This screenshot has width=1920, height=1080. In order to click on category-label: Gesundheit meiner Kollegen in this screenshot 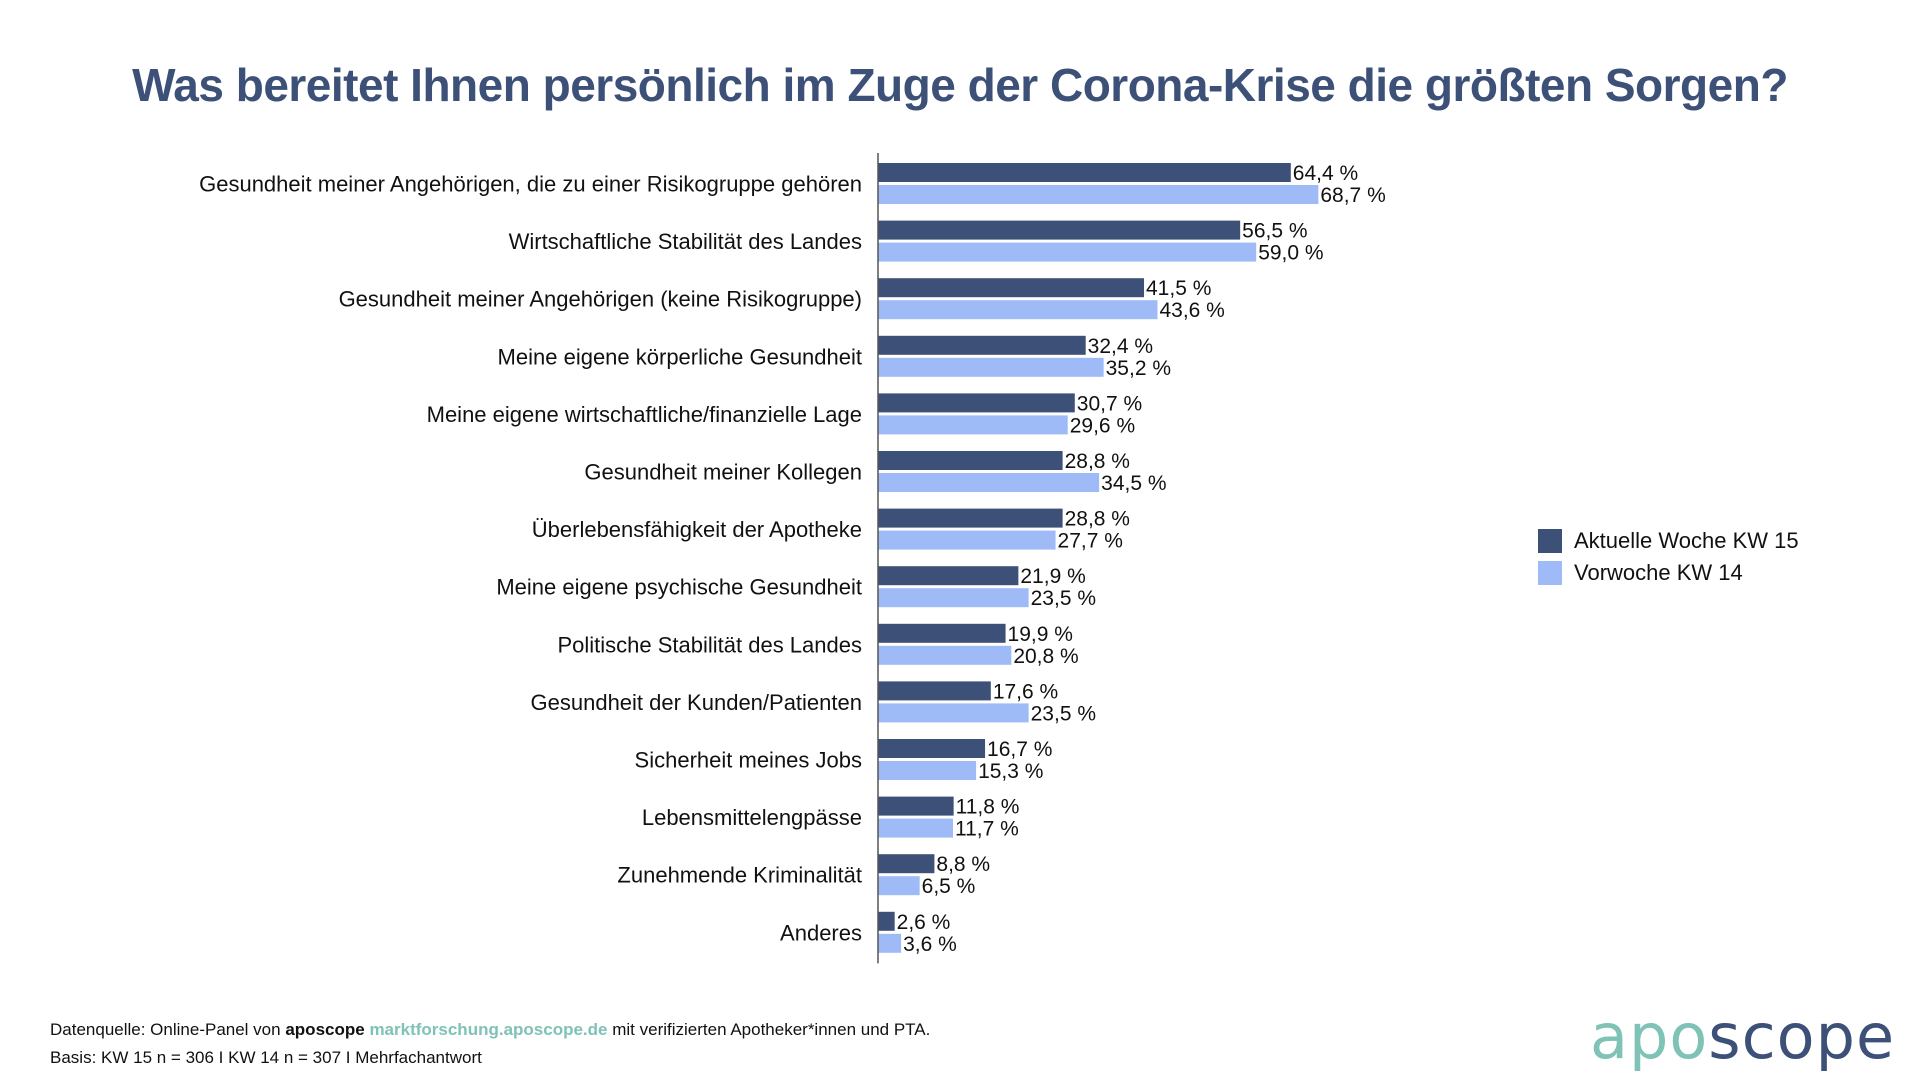, I will do `click(723, 472)`.